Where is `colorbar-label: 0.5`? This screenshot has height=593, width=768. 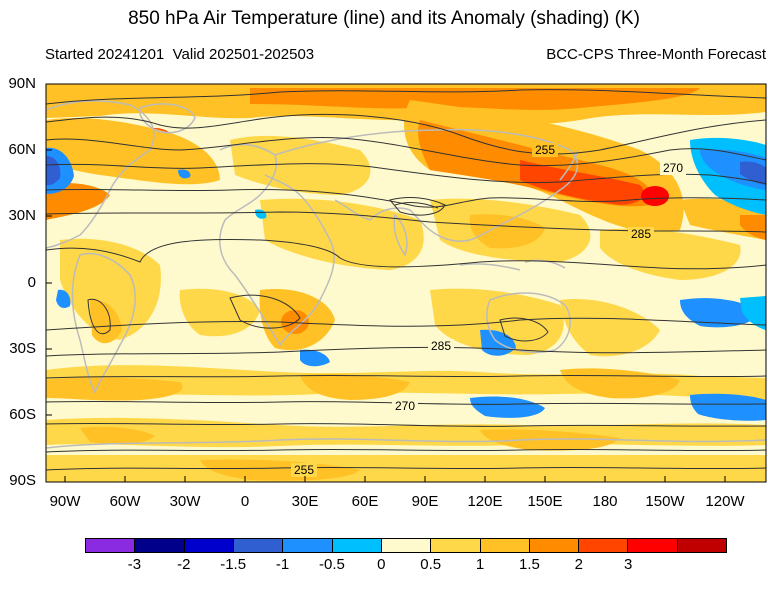 colorbar-label: 0.5 is located at coordinates (431, 564).